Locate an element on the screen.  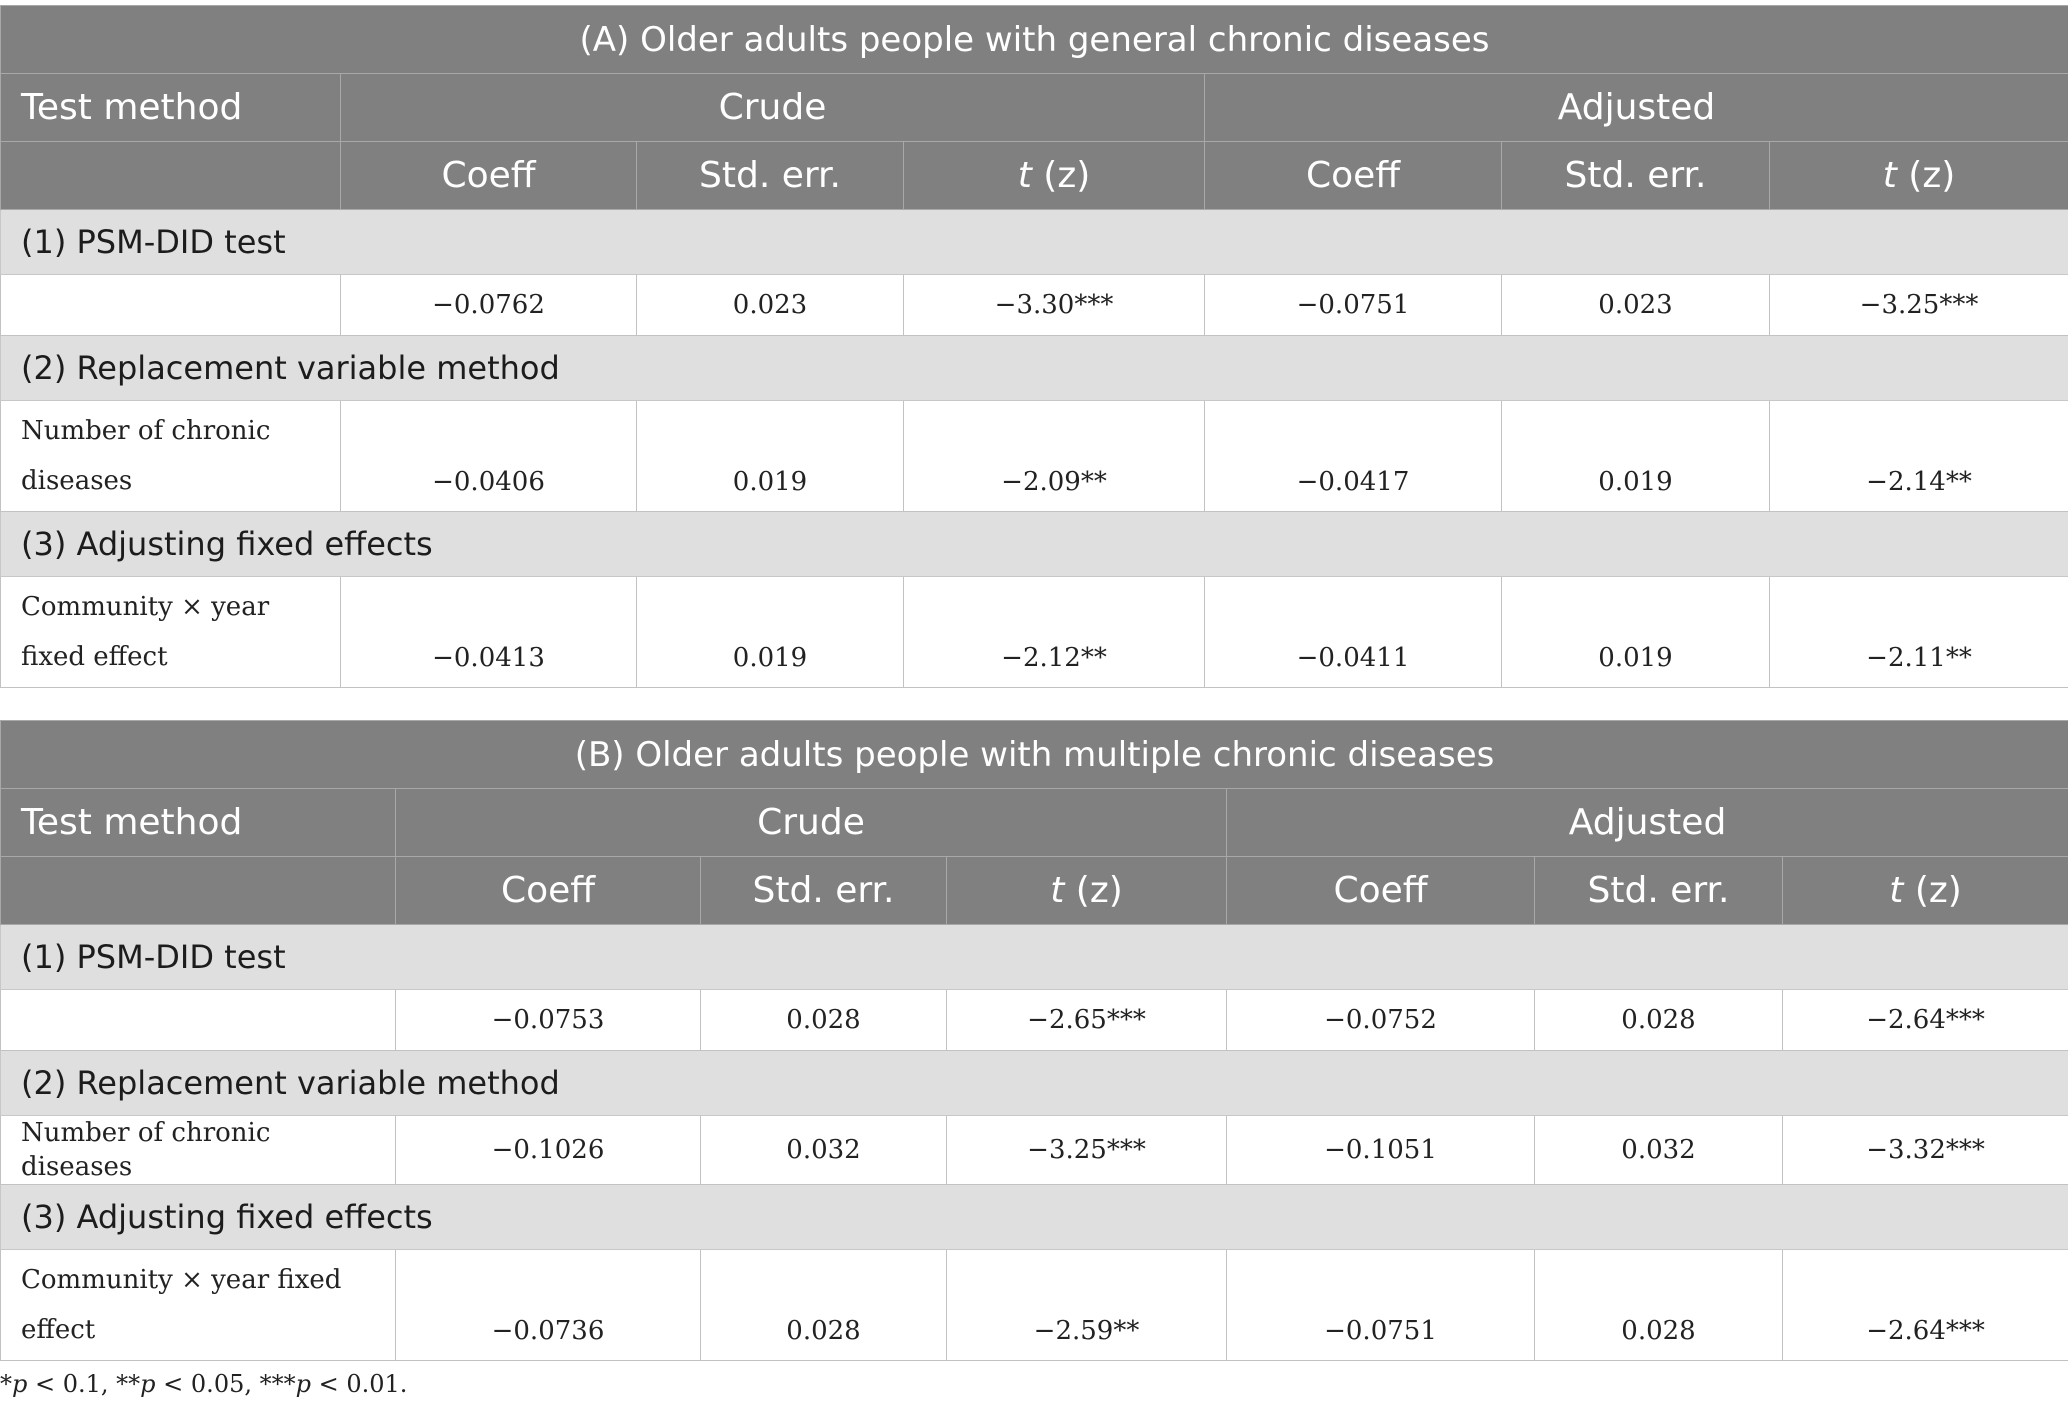
crude-t: −2.59** is located at coordinates (1086, 1305).